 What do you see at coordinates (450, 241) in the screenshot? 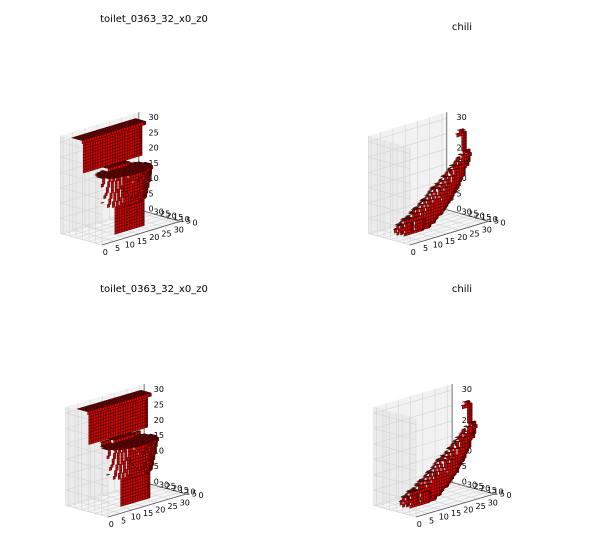
I see `x-tick-label: 15` at bounding box center [450, 241].